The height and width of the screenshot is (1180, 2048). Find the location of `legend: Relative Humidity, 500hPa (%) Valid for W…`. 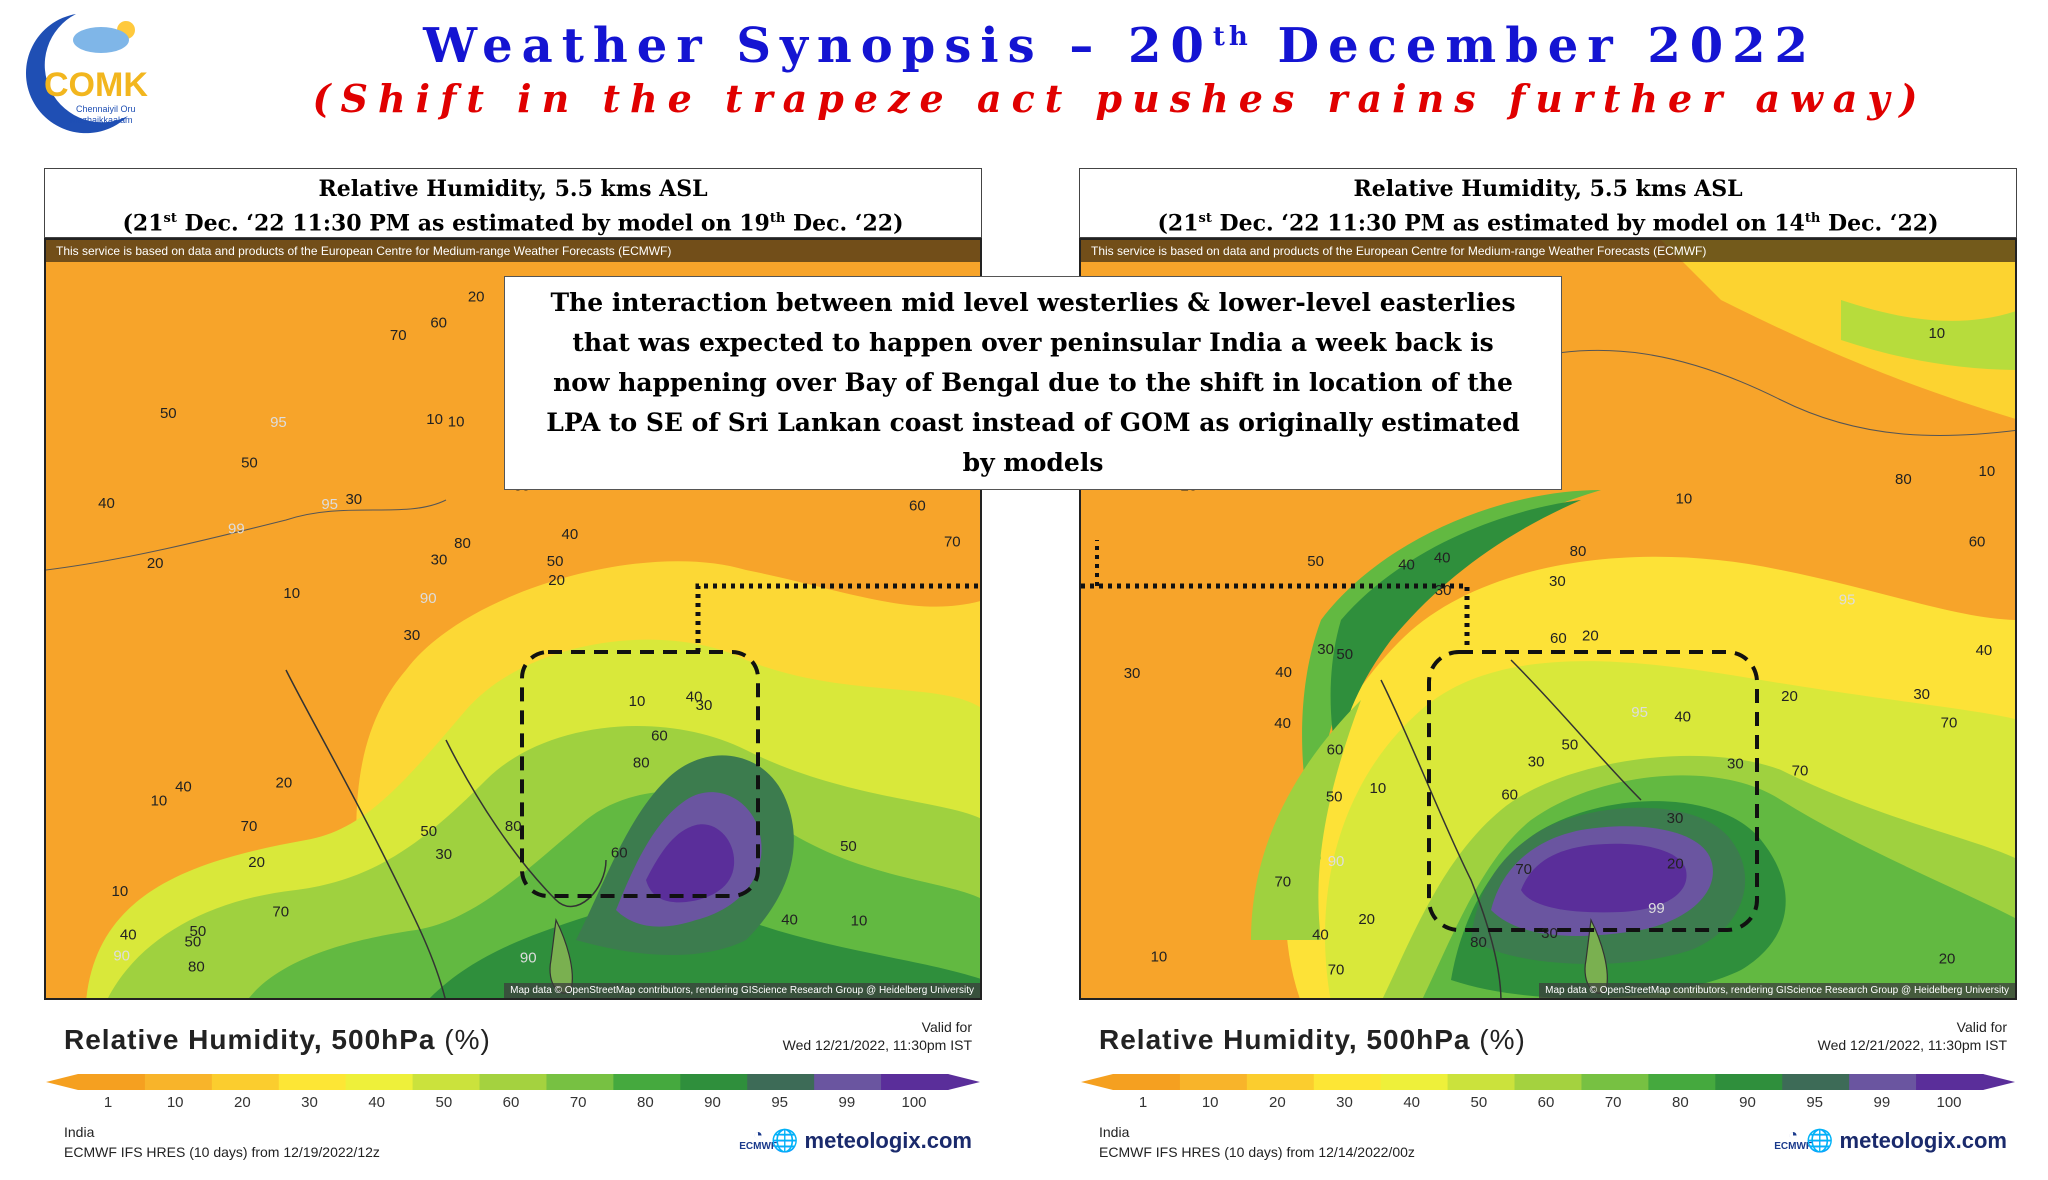

legend: Relative Humidity, 500hPa (%) Valid for W… is located at coordinates (1548, 1090).